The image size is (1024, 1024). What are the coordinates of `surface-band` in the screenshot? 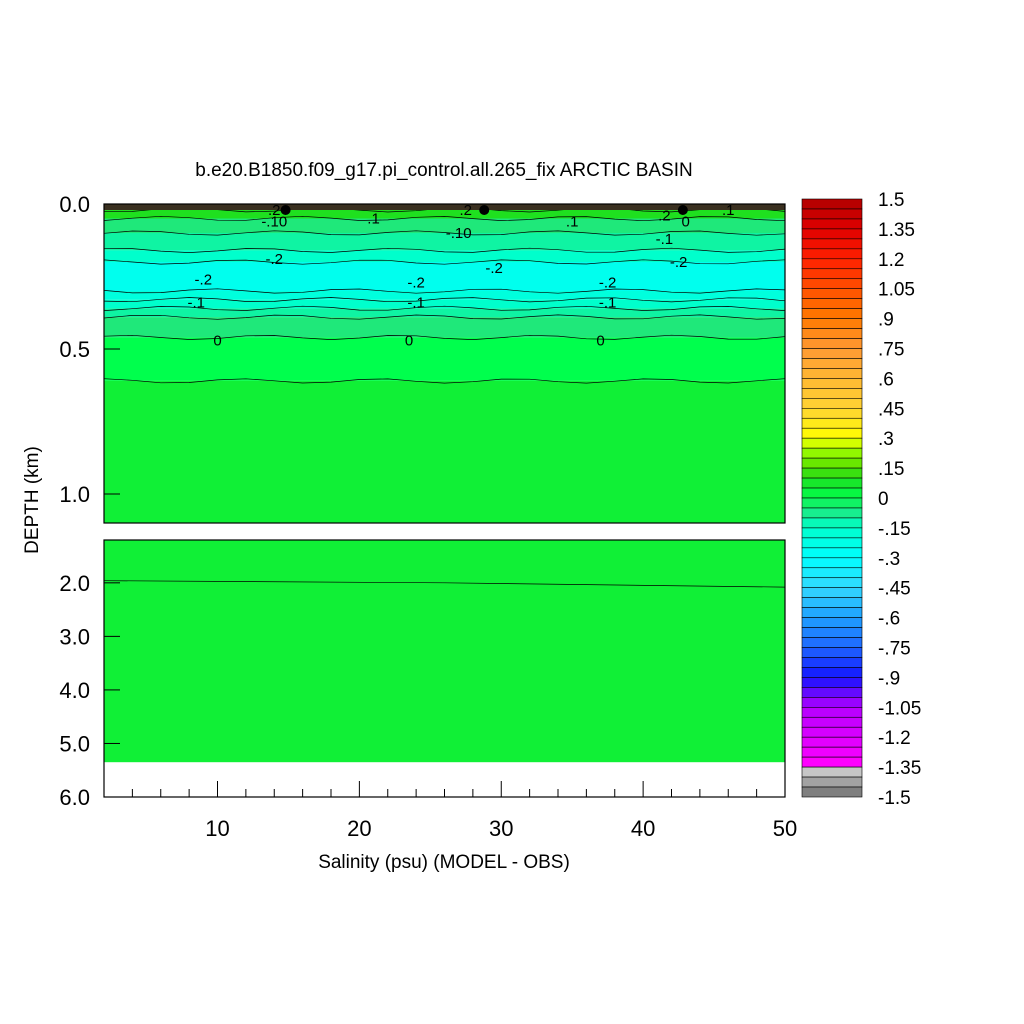 It's located at (444, 207).